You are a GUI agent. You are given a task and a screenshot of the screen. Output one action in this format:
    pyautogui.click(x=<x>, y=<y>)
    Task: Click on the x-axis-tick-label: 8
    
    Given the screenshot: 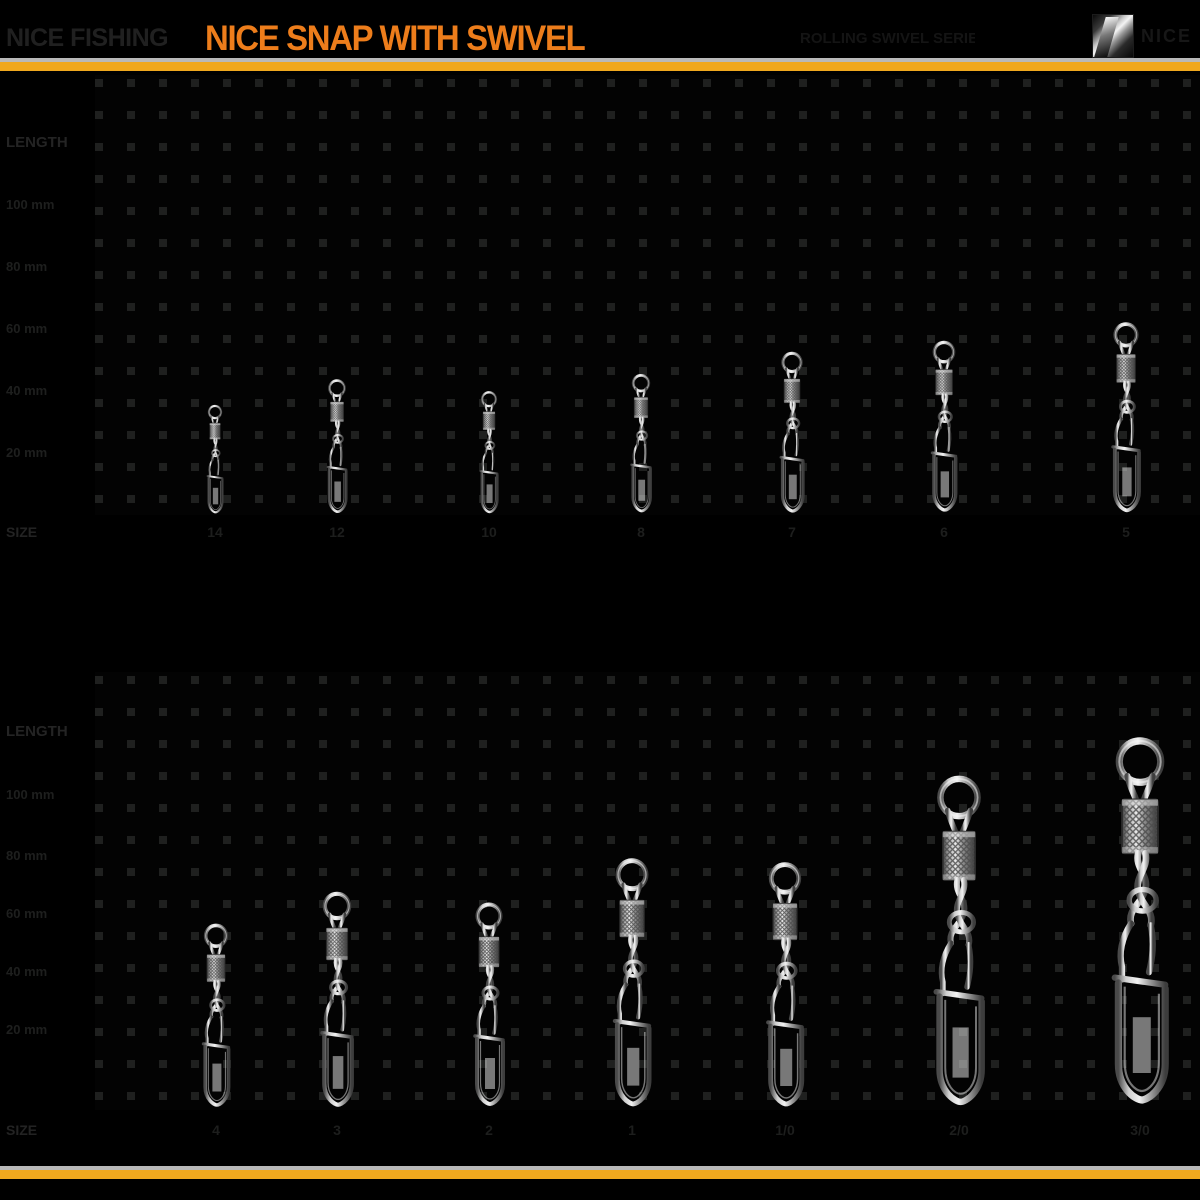 What is the action you would take?
    pyautogui.click(x=641, y=532)
    